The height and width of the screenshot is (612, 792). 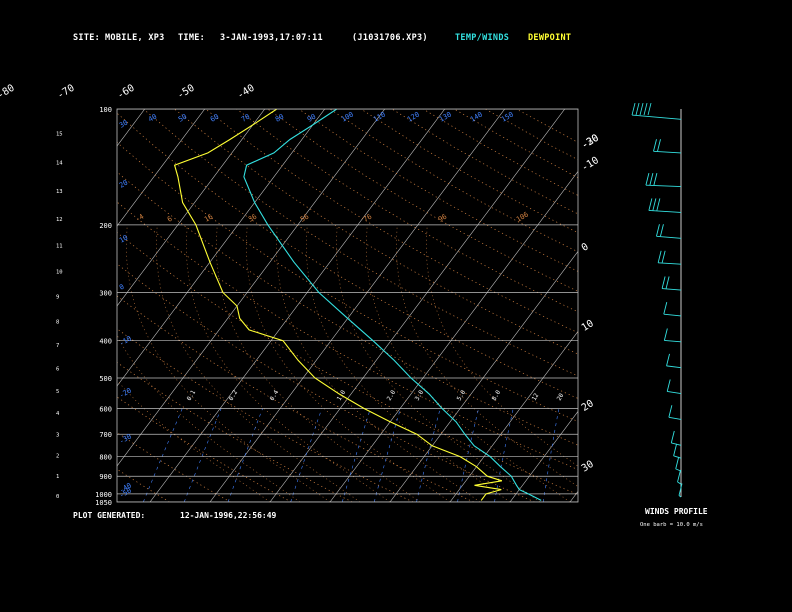 What do you see at coordinates (420, 395) in the screenshot?
I see `mixing-ratio-label: 3.0` at bounding box center [420, 395].